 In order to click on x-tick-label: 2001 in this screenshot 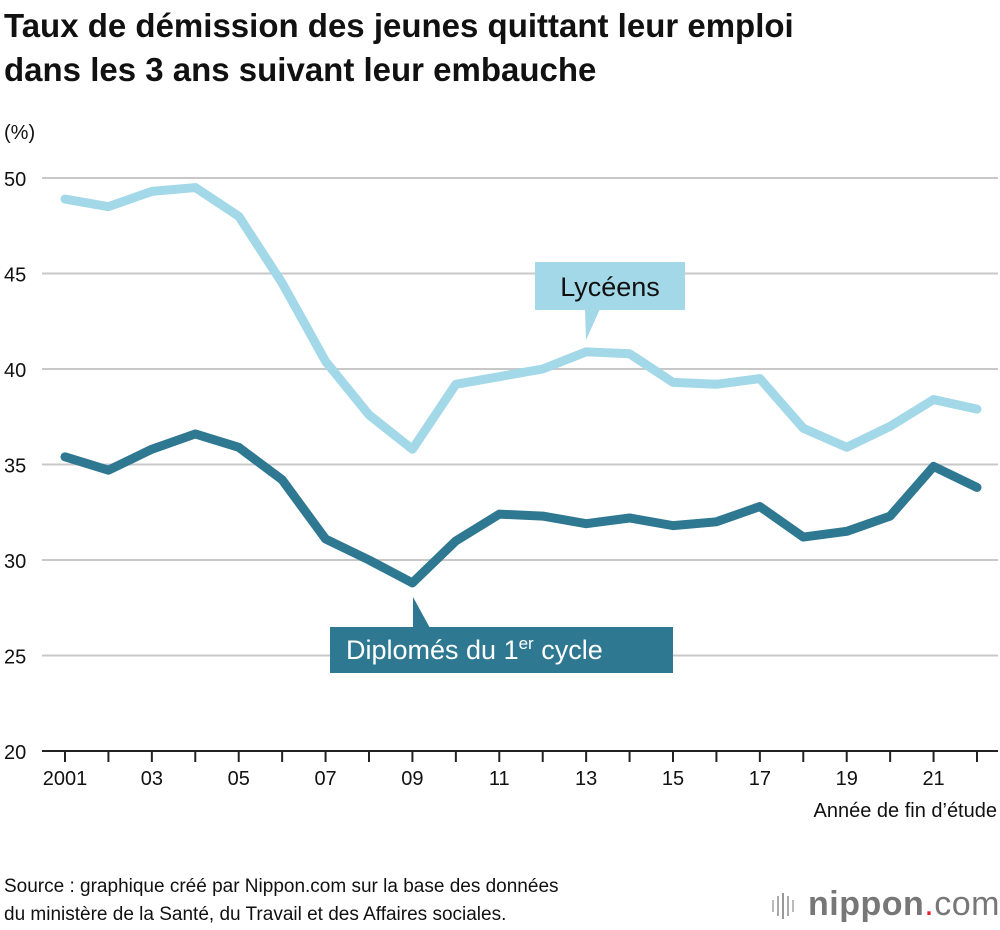, I will do `click(65, 779)`.